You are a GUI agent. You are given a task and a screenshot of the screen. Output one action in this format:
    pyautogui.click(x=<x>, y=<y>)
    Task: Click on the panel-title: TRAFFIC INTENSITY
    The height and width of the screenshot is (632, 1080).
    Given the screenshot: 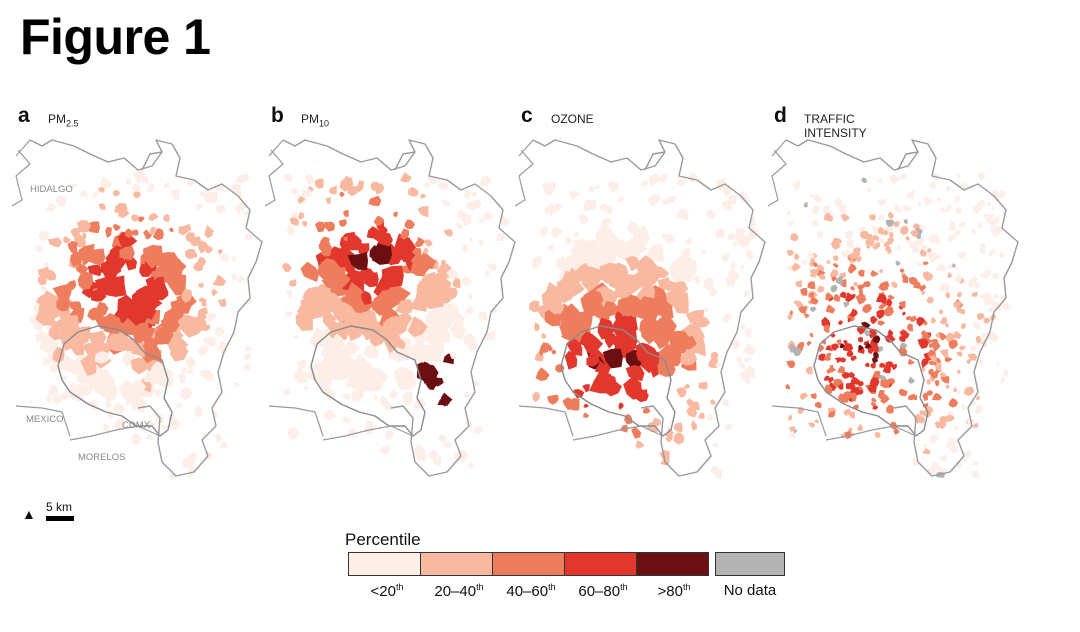 What is the action you would take?
    pyautogui.click(x=835, y=126)
    